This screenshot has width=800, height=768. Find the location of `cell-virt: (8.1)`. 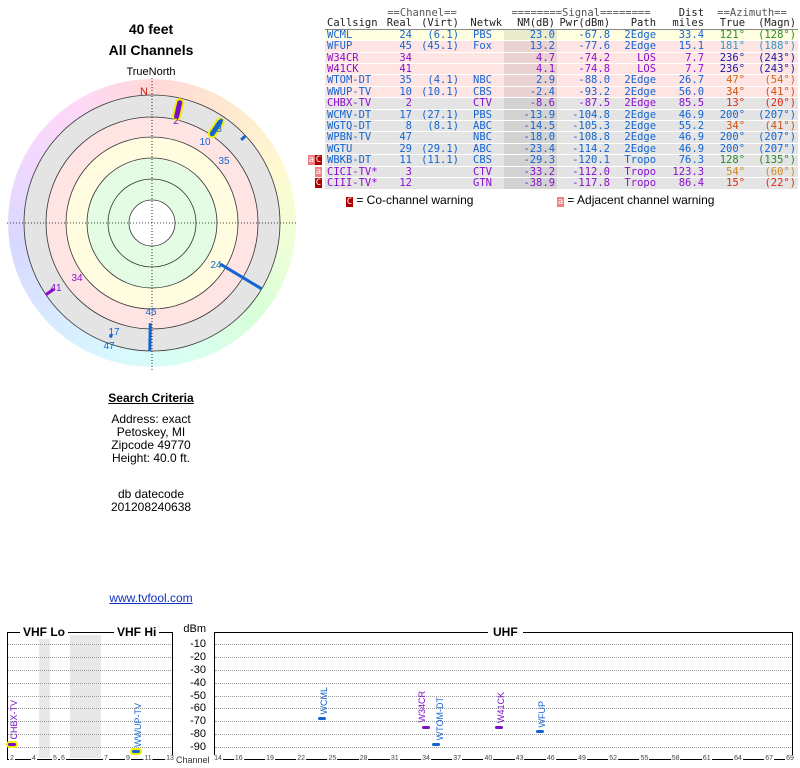

cell-virt: (8.1) is located at coordinates (438, 126).